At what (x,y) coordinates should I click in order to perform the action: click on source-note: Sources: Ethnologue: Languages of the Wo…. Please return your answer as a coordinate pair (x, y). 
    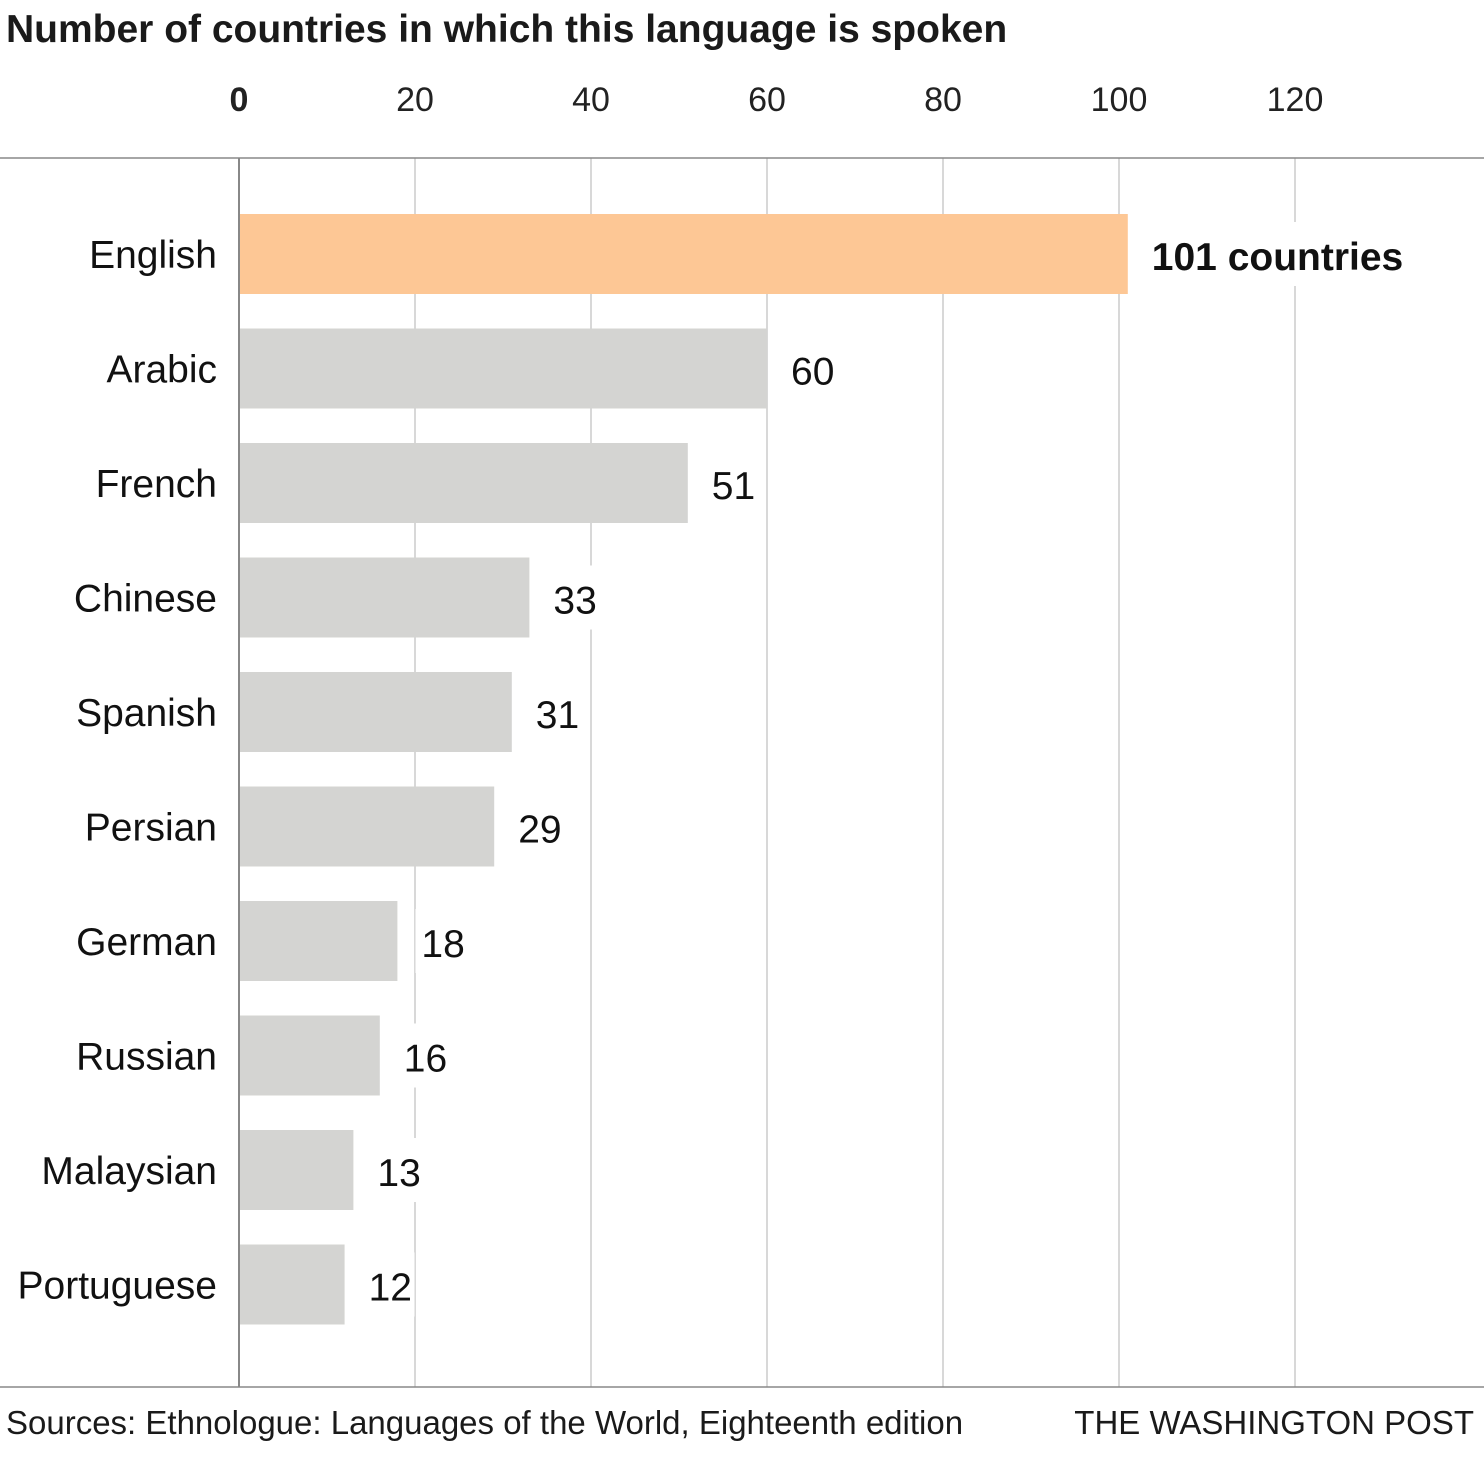
    Looking at the image, I should click on (485, 1422).